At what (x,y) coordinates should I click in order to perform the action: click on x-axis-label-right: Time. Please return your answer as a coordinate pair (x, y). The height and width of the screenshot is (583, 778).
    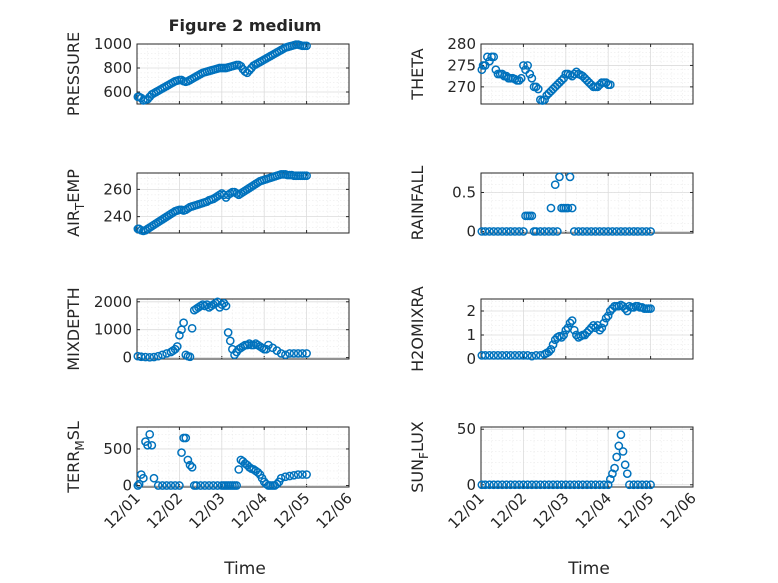
    Looking at the image, I should click on (588, 569).